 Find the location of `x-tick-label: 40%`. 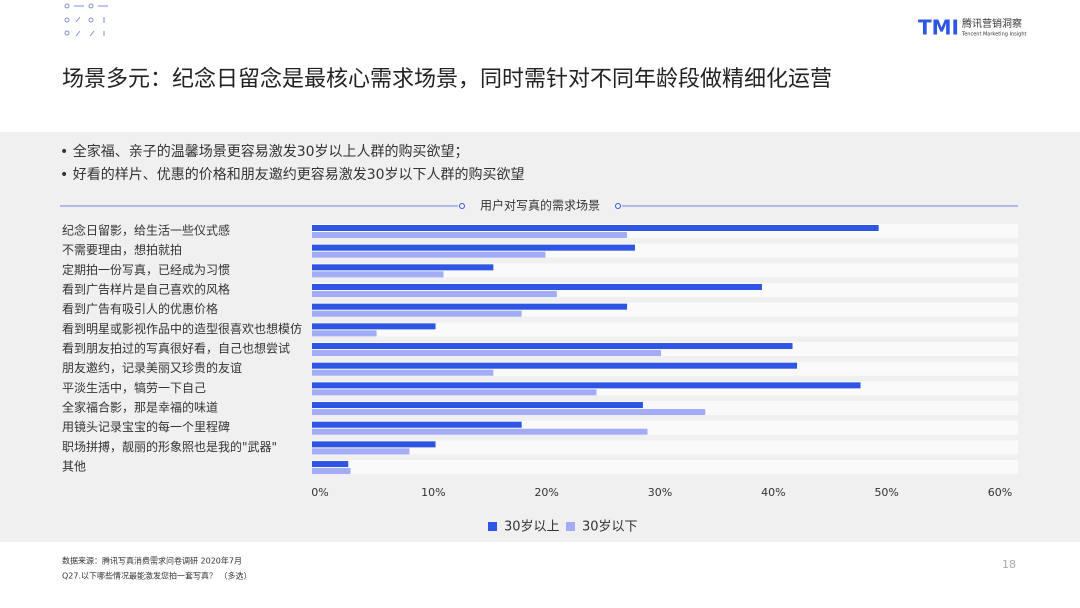

x-tick-label: 40% is located at coordinates (773, 492).